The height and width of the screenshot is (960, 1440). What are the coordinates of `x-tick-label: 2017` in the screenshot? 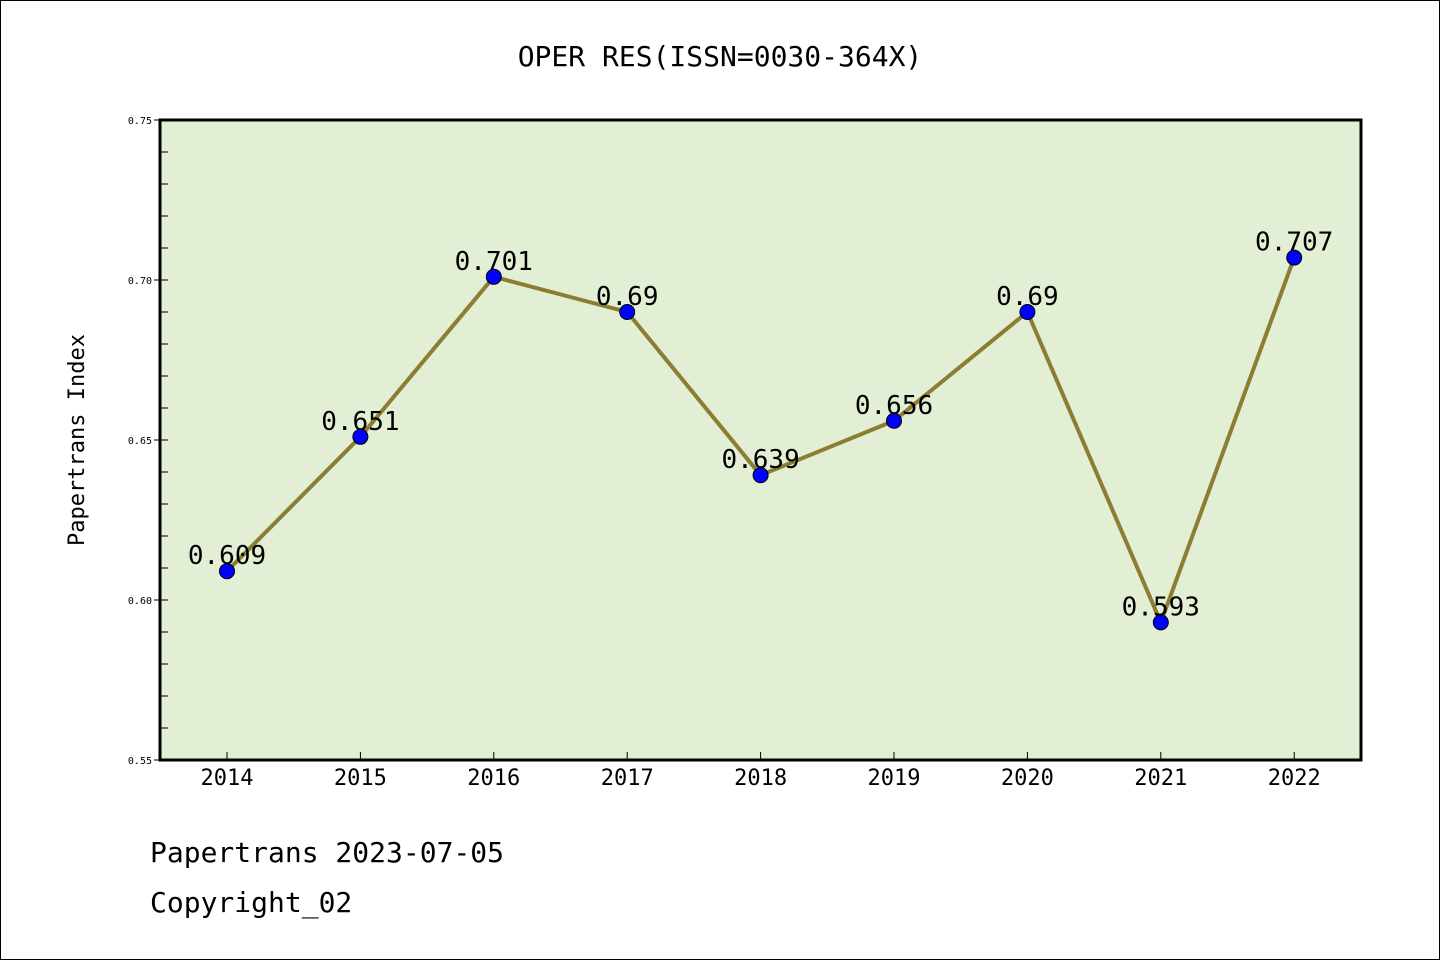 It's located at (627, 778).